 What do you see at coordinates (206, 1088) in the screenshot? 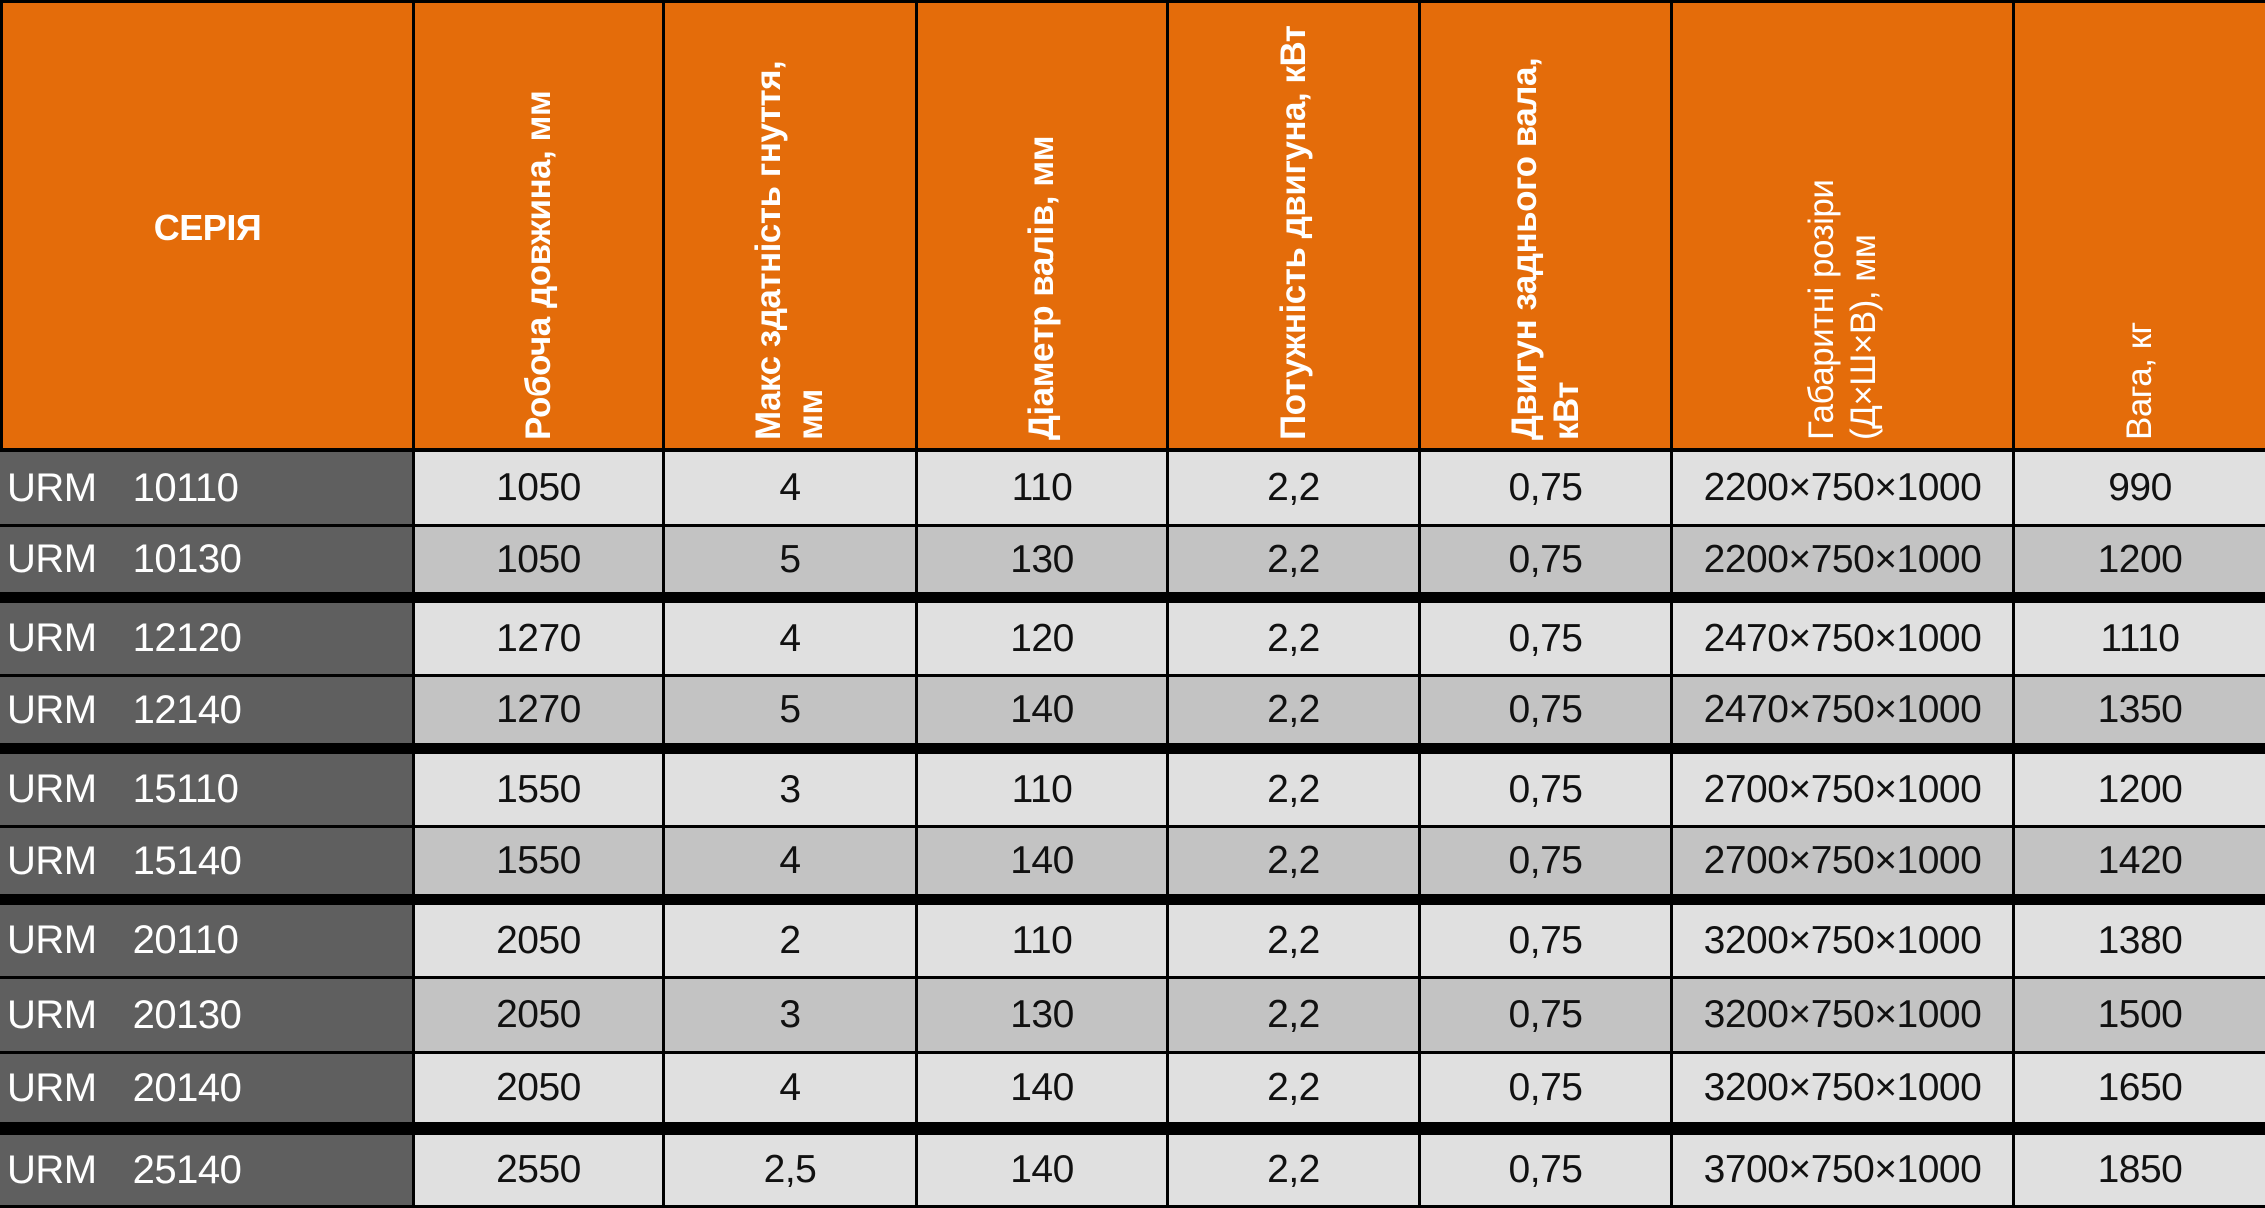
I see `series-cell: URM 20140` at bounding box center [206, 1088].